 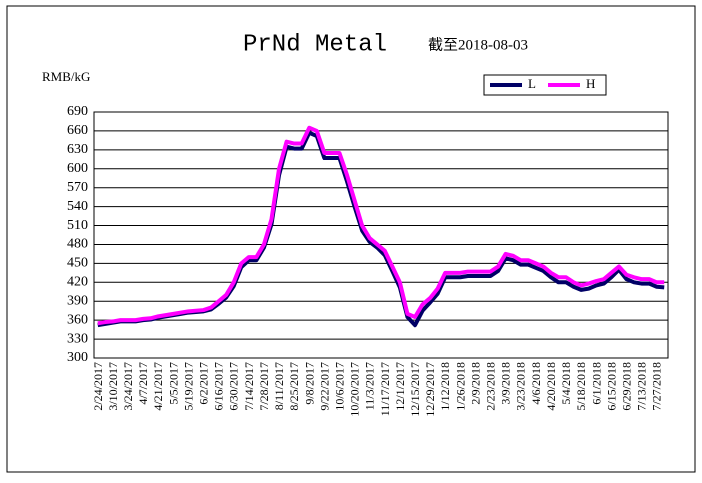 What do you see at coordinates (249, 386) in the screenshot?
I see `x-tick-label: 7/14/2017` at bounding box center [249, 386].